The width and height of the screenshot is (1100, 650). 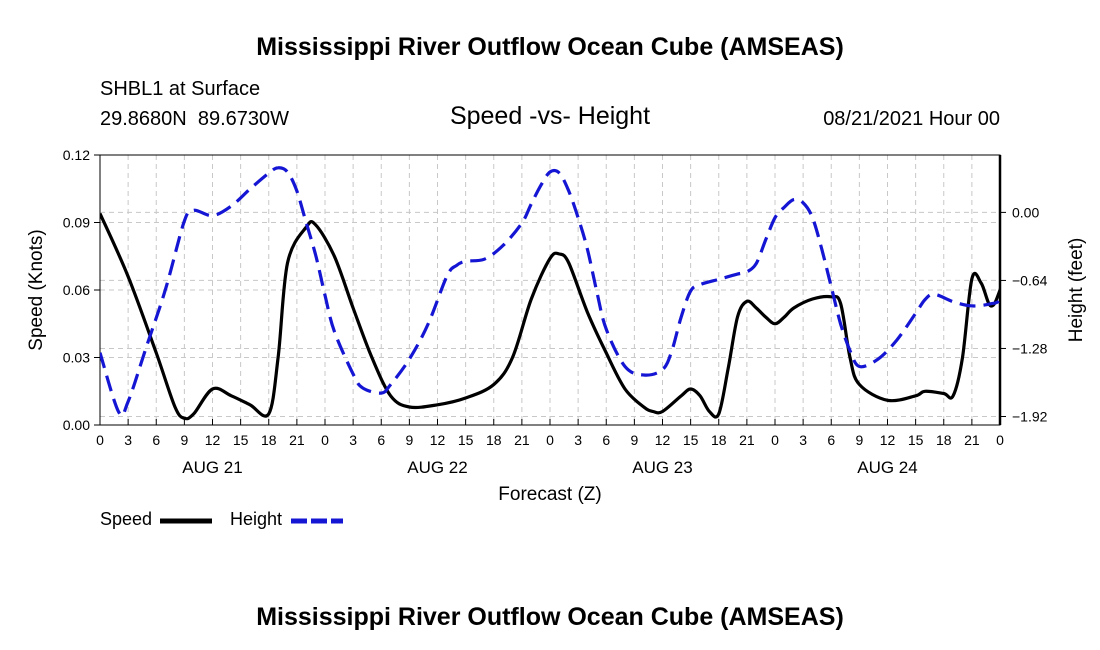 What do you see at coordinates (194, 119) in the screenshot?
I see `coords-label: 29.8680N 89.6730W` at bounding box center [194, 119].